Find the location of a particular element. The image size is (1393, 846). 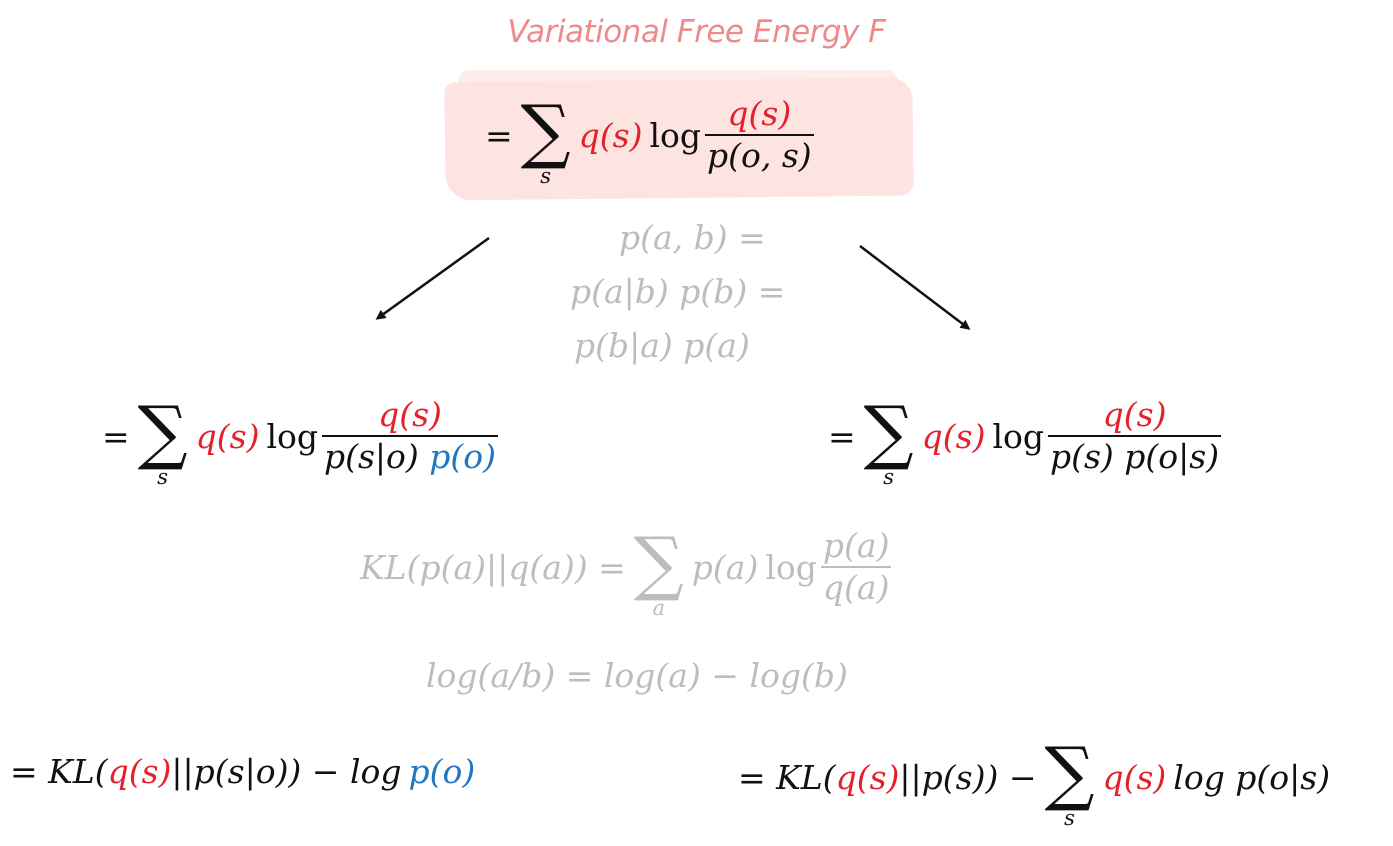

kl-term: p(a) is located at coordinates (725, 567).